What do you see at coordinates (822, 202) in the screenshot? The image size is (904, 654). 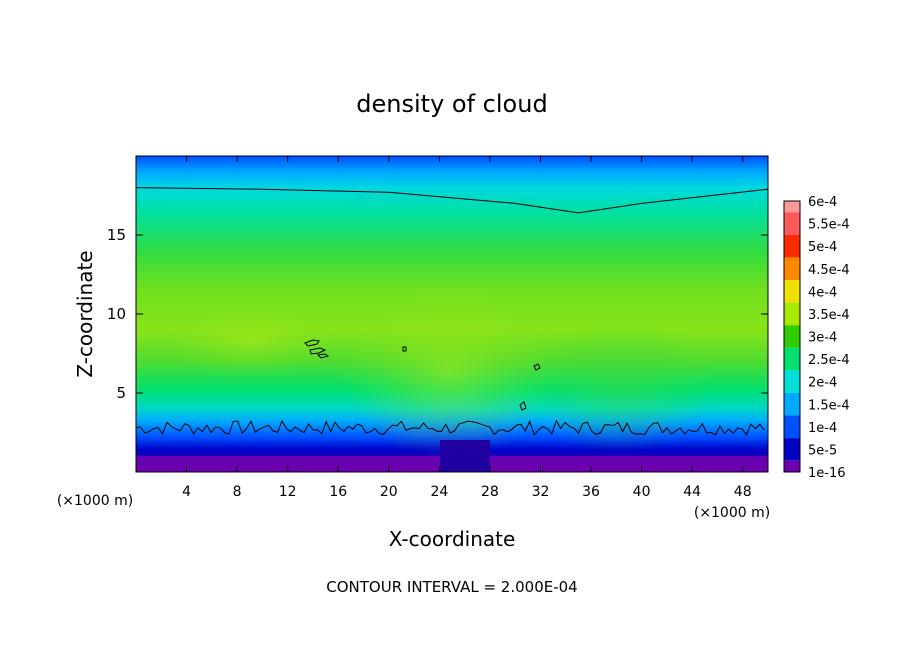 I see `colorbar-label: 6e-4` at bounding box center [822, 202].